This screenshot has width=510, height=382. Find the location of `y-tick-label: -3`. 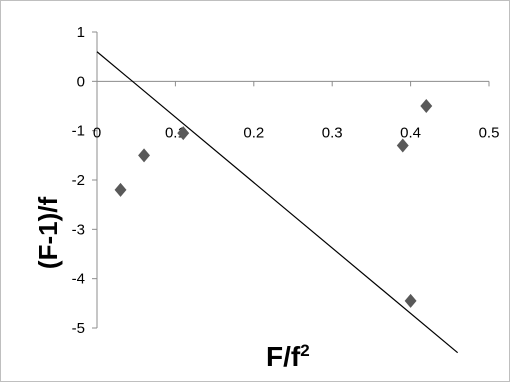

y-tick-label: -3 is located at coordinates (78, 229).